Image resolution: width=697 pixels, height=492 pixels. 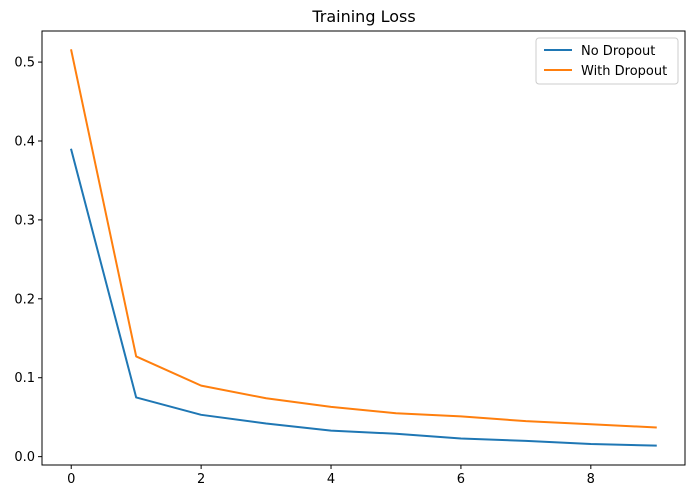 What do you see at coordinates (24, 378) in the screenshot?
I see `y-tick-label: 0.1` at bounding box center [24, 378].